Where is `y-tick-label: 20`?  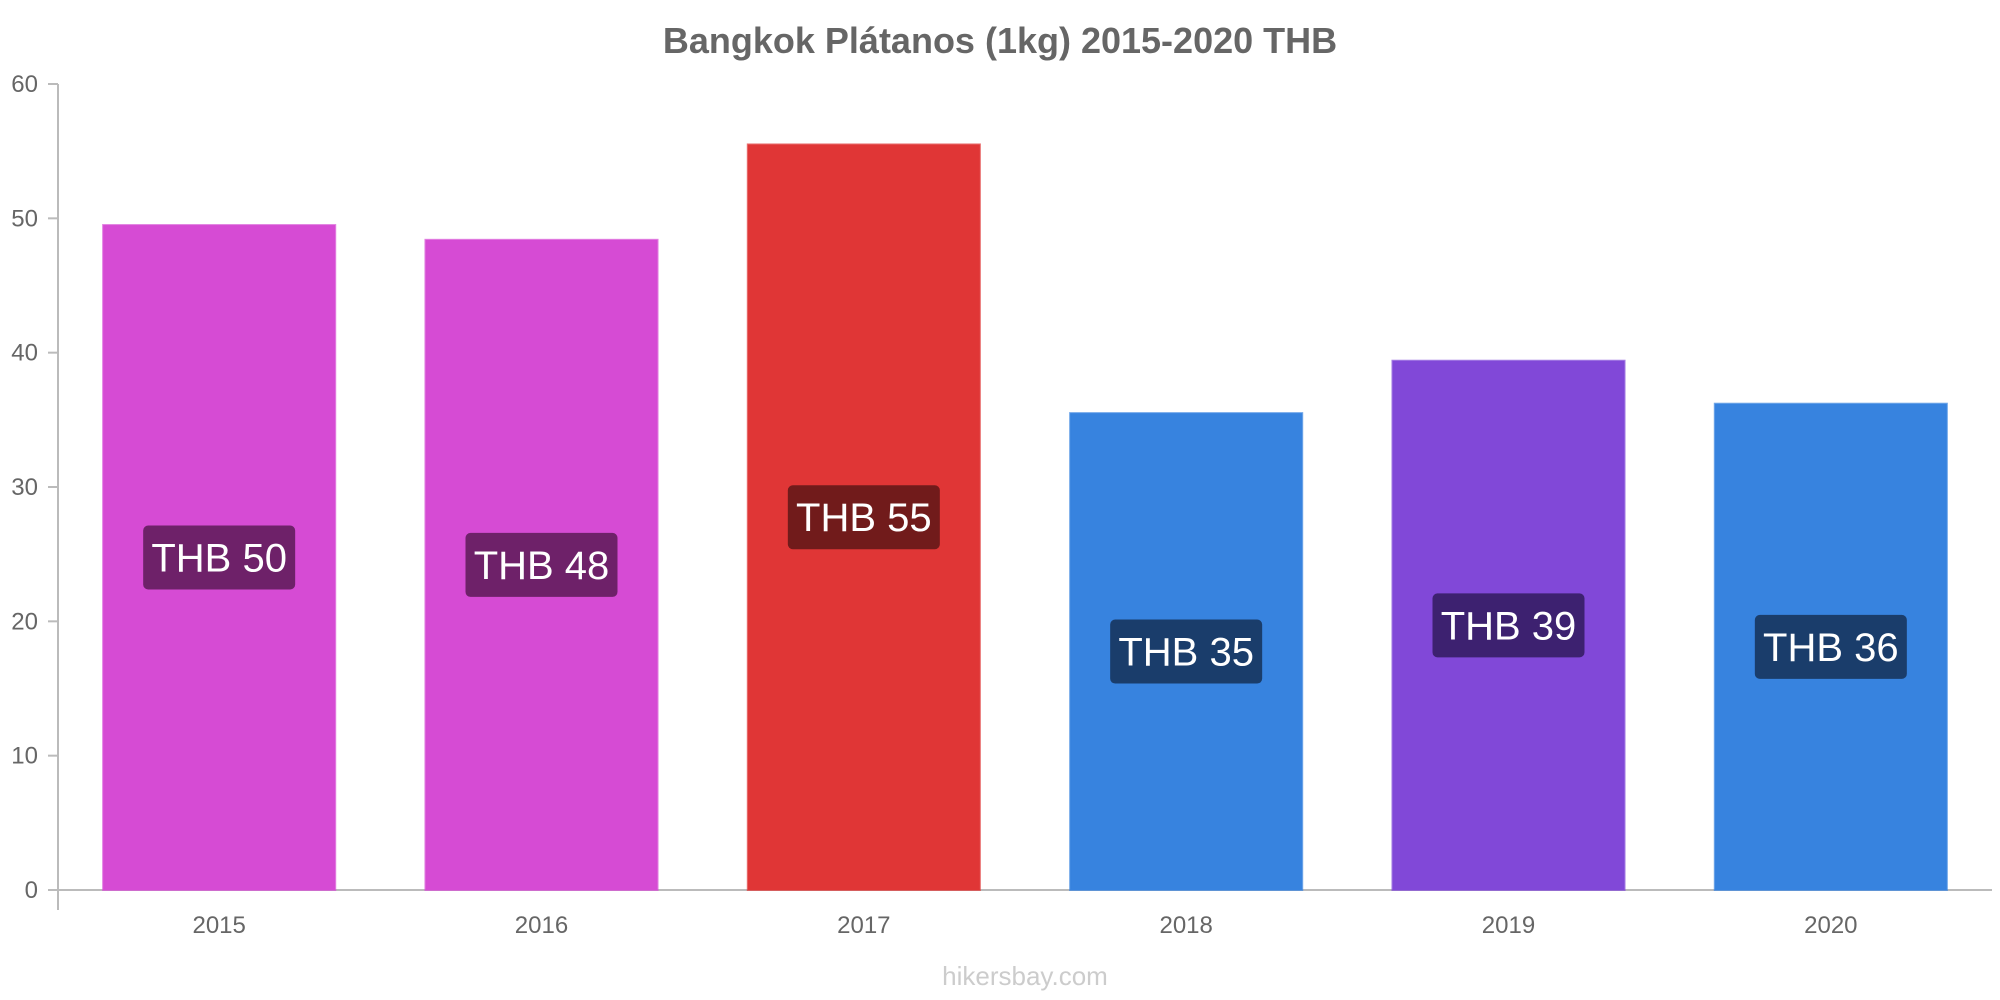
y-tick-label: 20 is located at coordinates (24, 621).